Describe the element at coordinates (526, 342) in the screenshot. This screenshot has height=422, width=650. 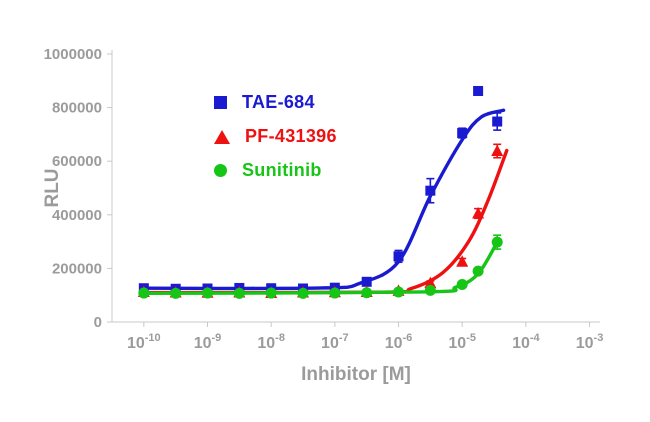
I see `x-tick-label: 10⁻⁴` at that location.